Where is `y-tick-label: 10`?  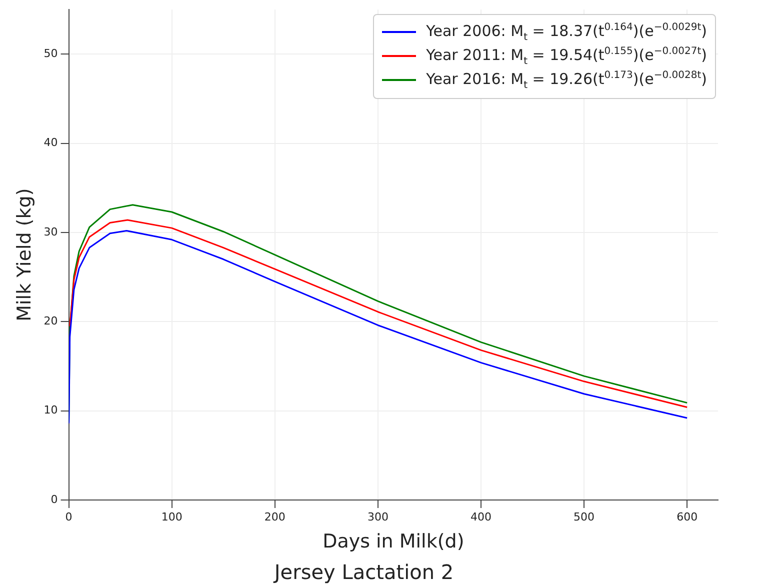 y-tick-label: 10 is located at coordinates (51, 410).